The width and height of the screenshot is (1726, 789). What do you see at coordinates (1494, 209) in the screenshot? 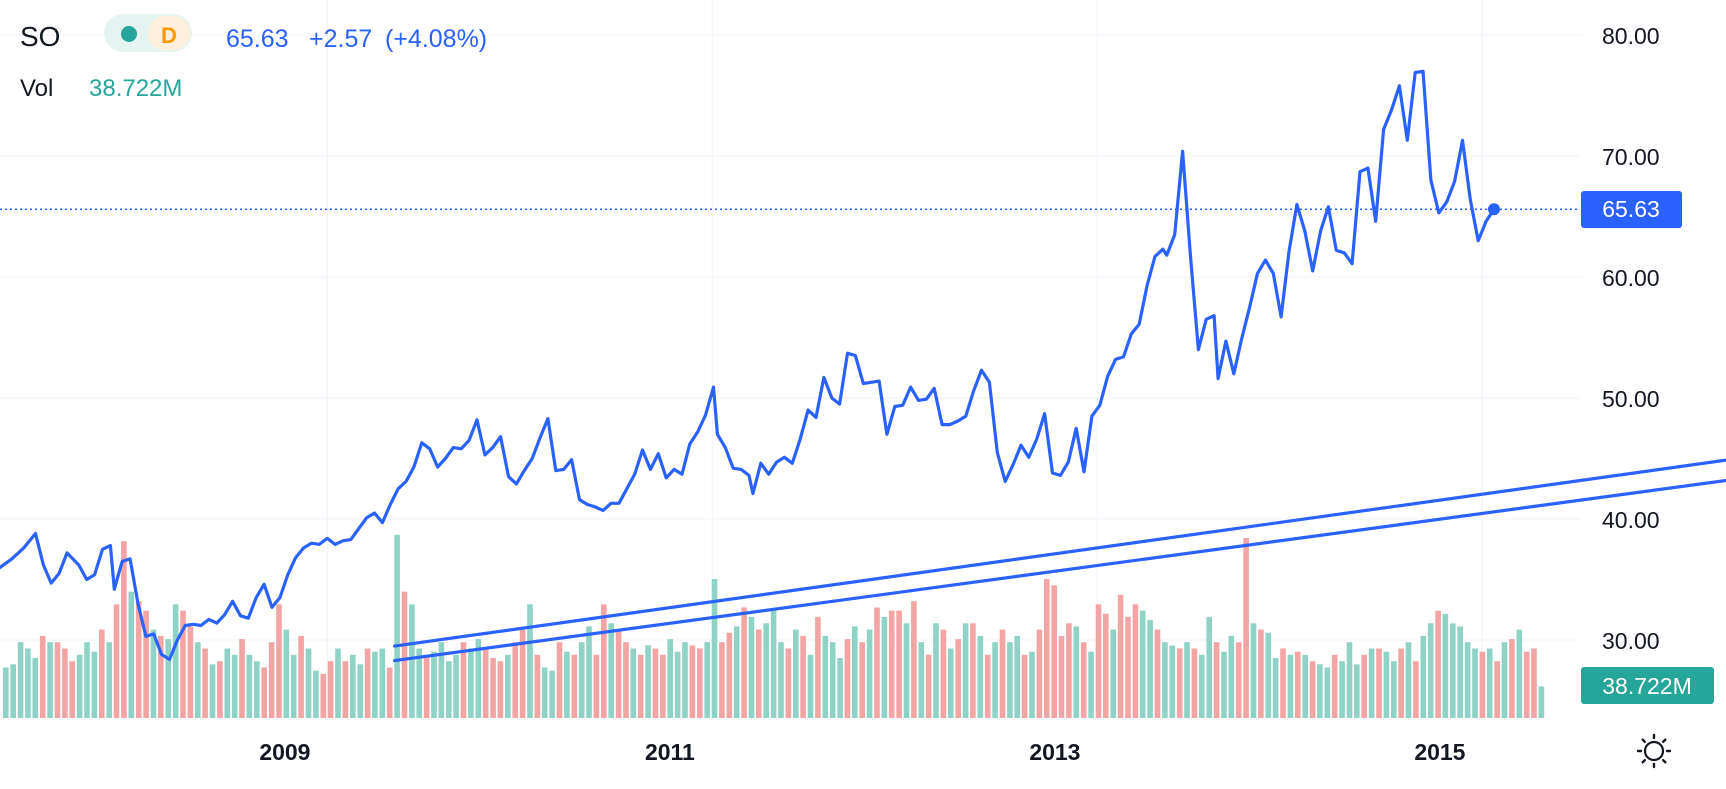
I see `last-price-dot` at bounding box center [1494, 209].